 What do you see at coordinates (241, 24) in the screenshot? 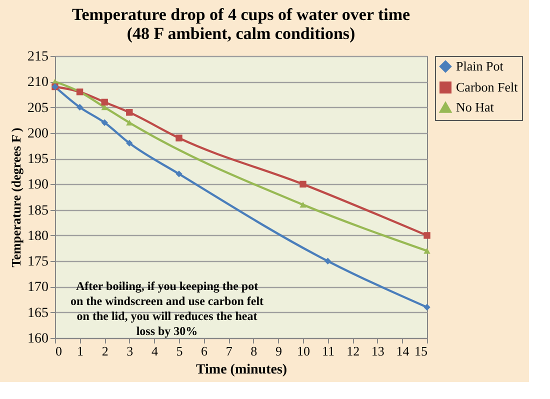
I see `chart-title: Temperature drop of 4 cups of water over time (48 F ambient, calm conditions)` at bounding box center [241, 24].